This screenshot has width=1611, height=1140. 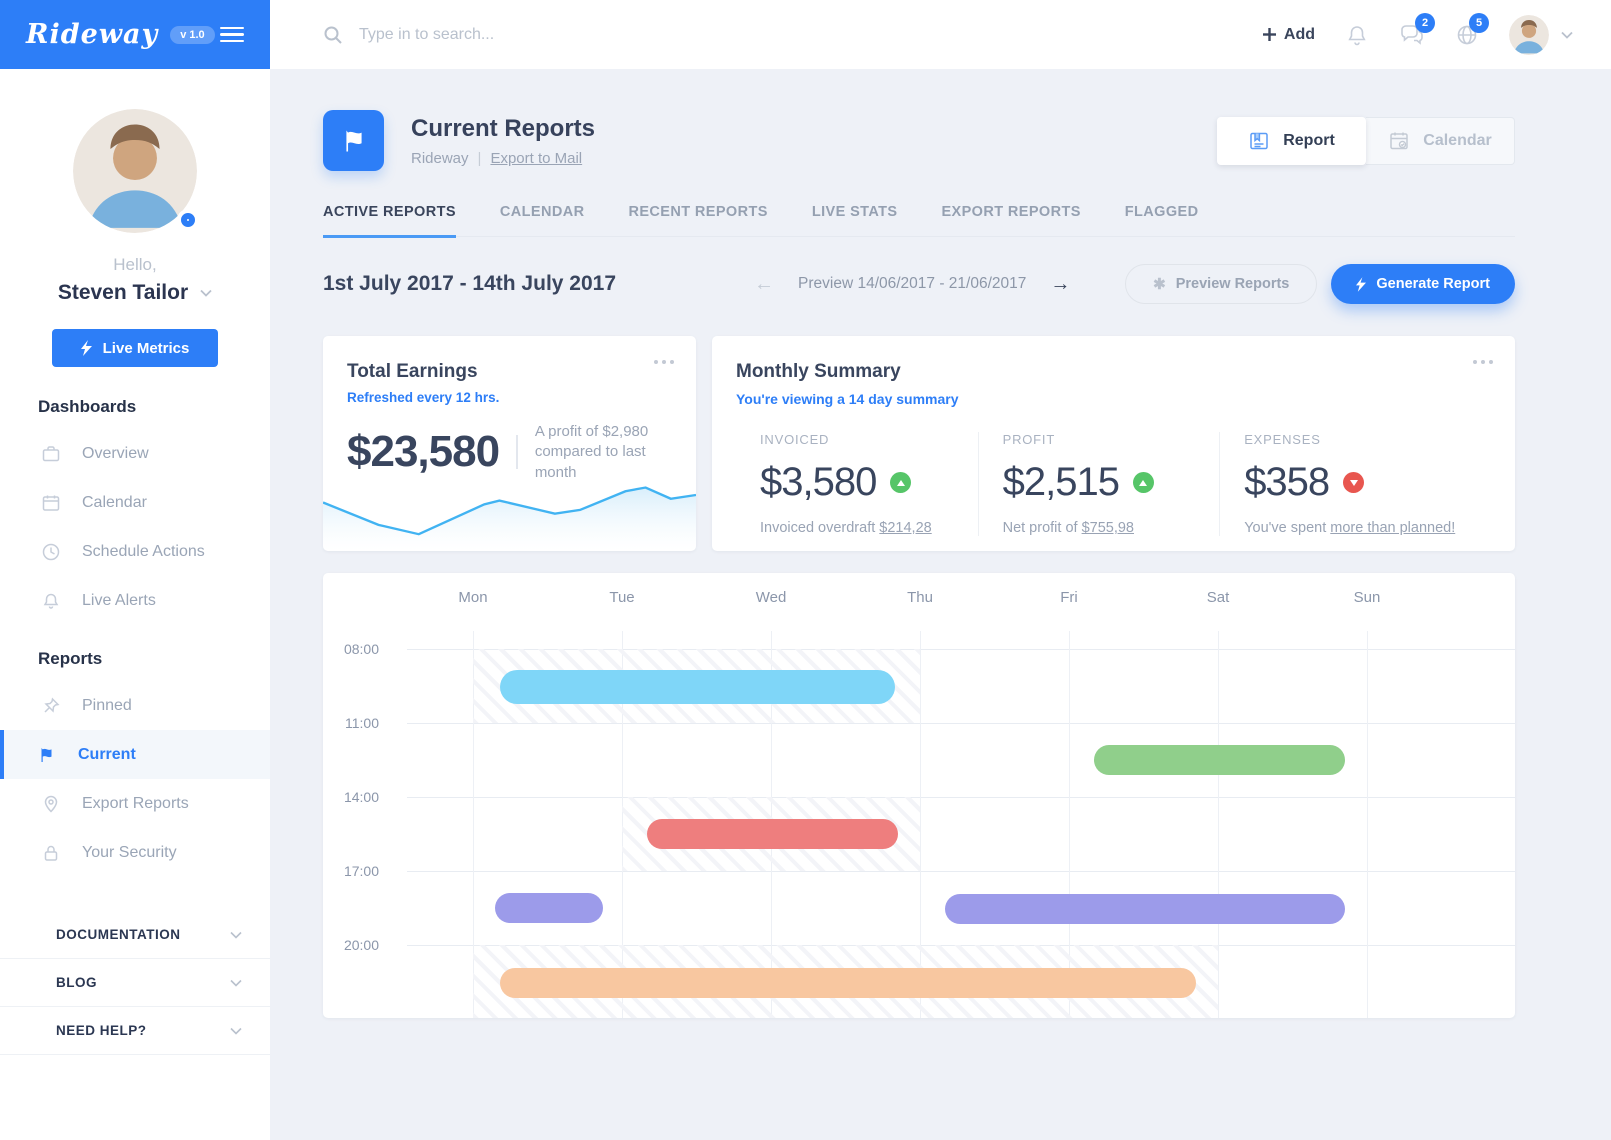 I want to click on preview-reports-button: ✱ Preview Reports, so click(x=1221, y=284).